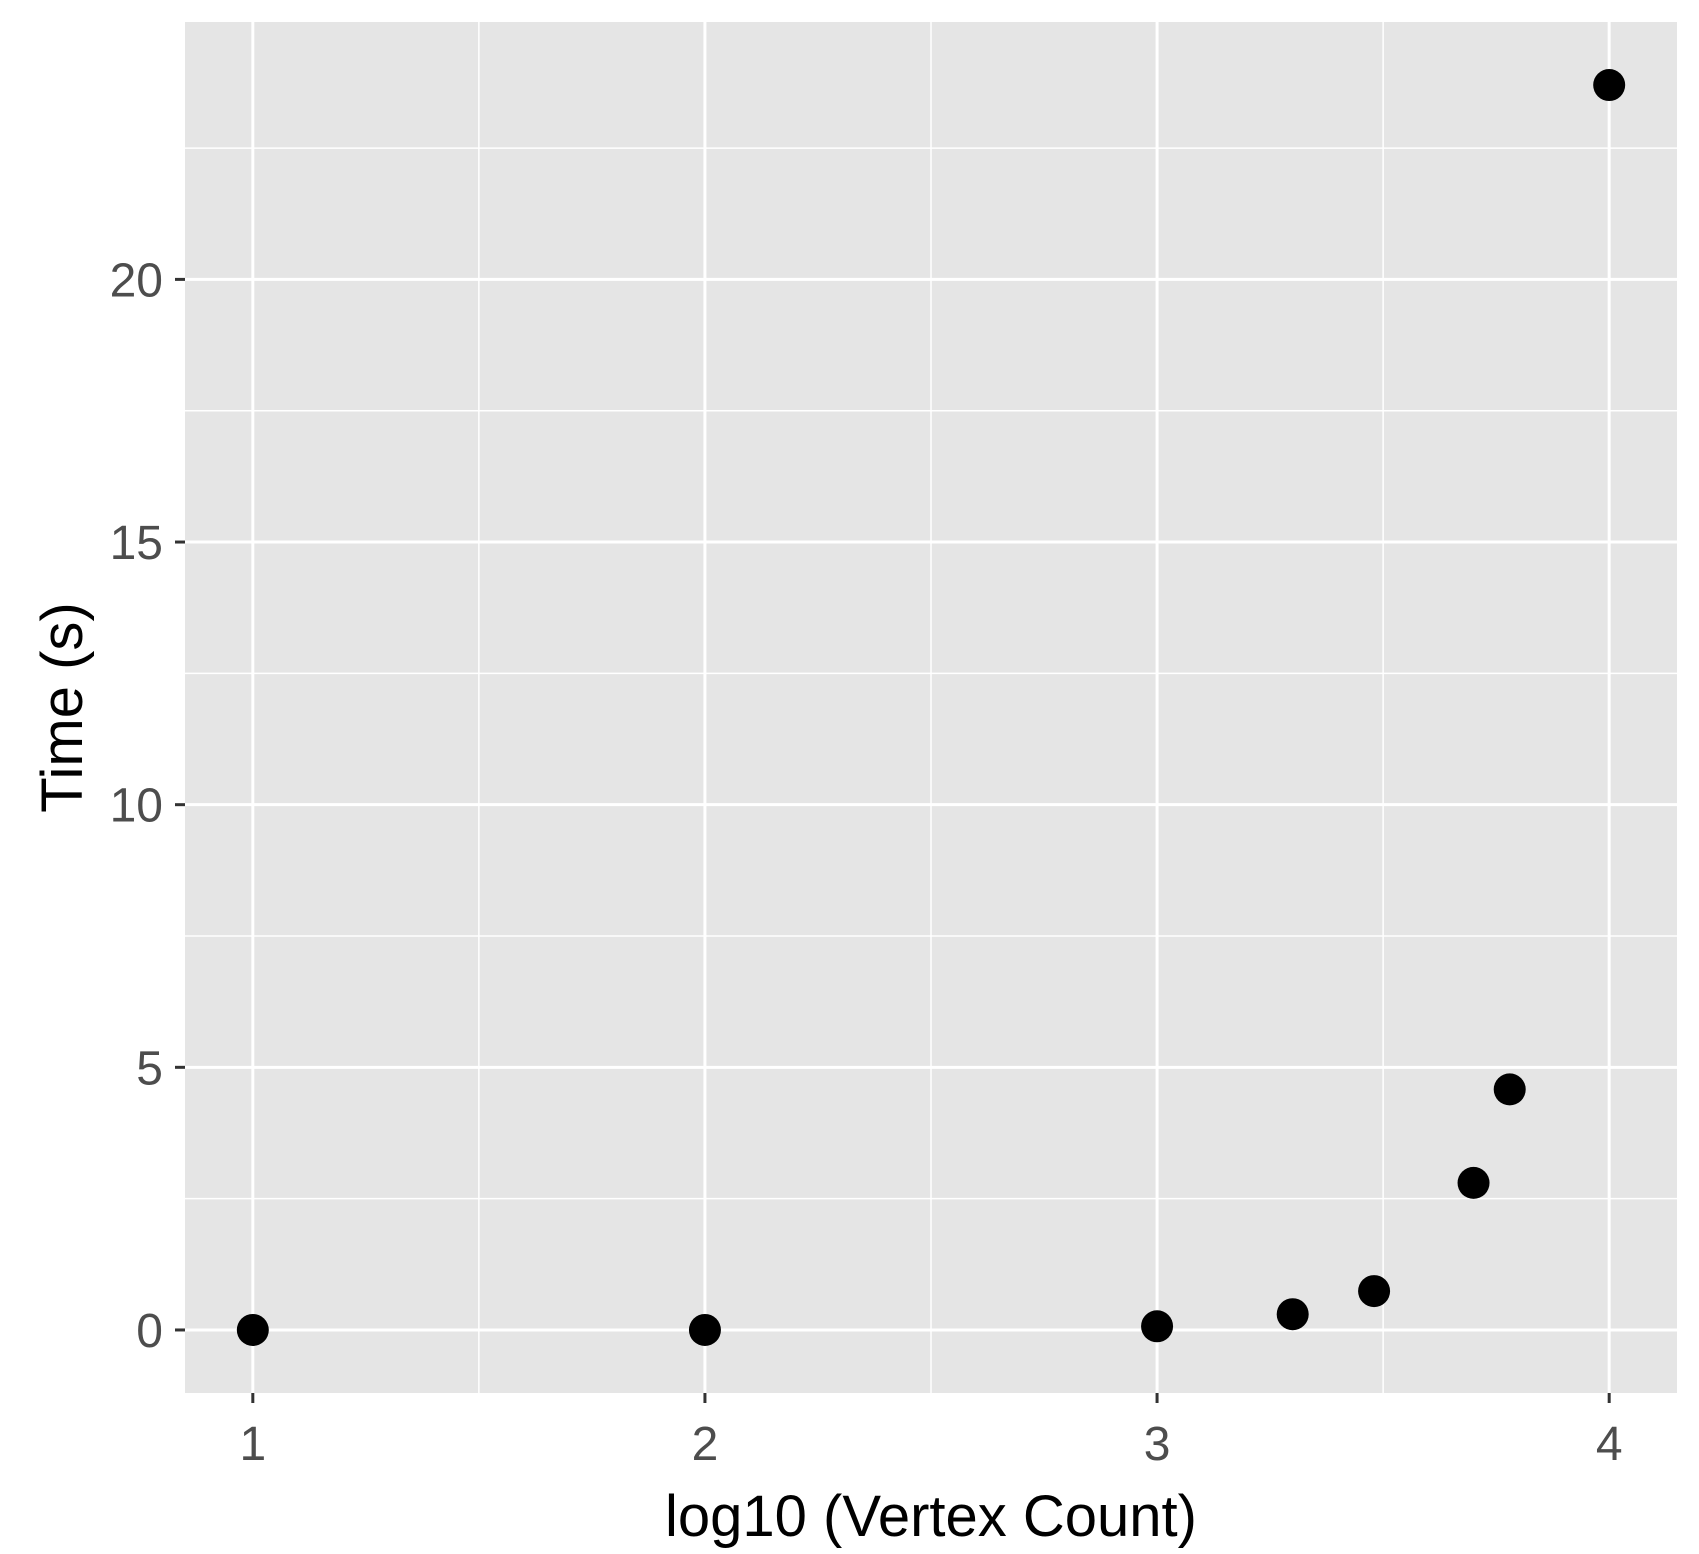  I want to click on x-tick-label: 2, so click(705, 1444).